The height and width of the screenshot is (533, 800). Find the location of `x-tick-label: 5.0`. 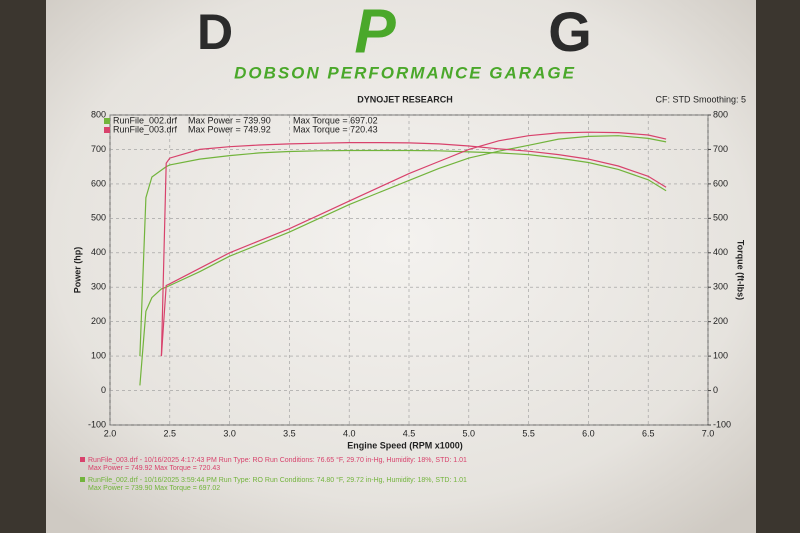

x-tick-label: 5.0 is located at coordinates (469, 433).